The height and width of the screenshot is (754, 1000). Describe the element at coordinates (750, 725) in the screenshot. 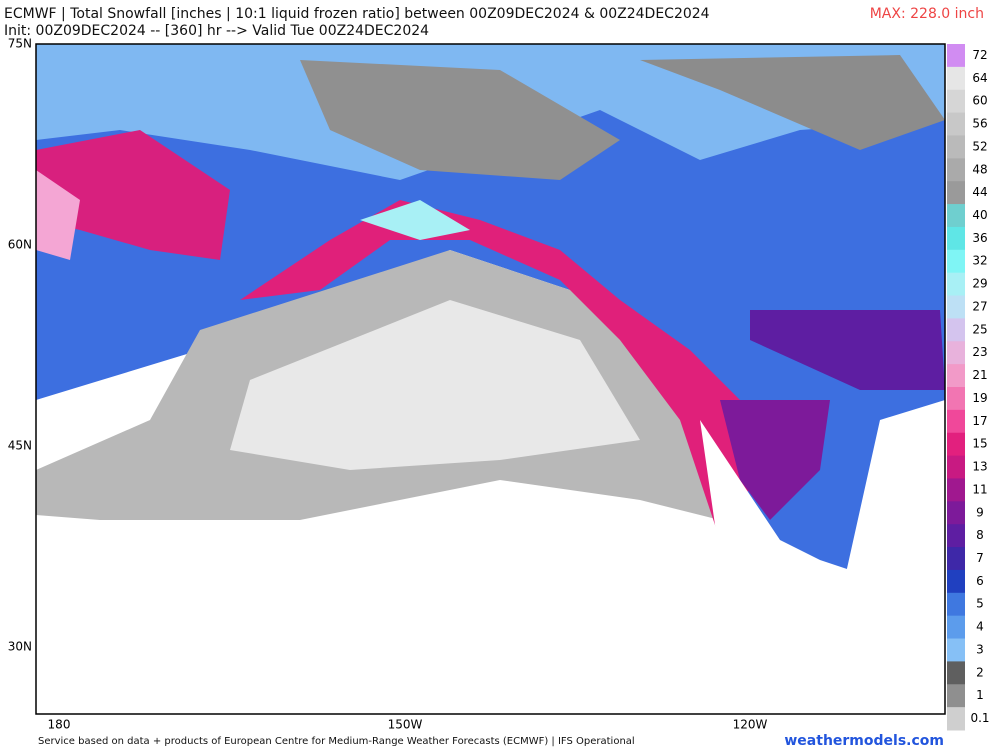

I see `lon-label: 120W` at that location.